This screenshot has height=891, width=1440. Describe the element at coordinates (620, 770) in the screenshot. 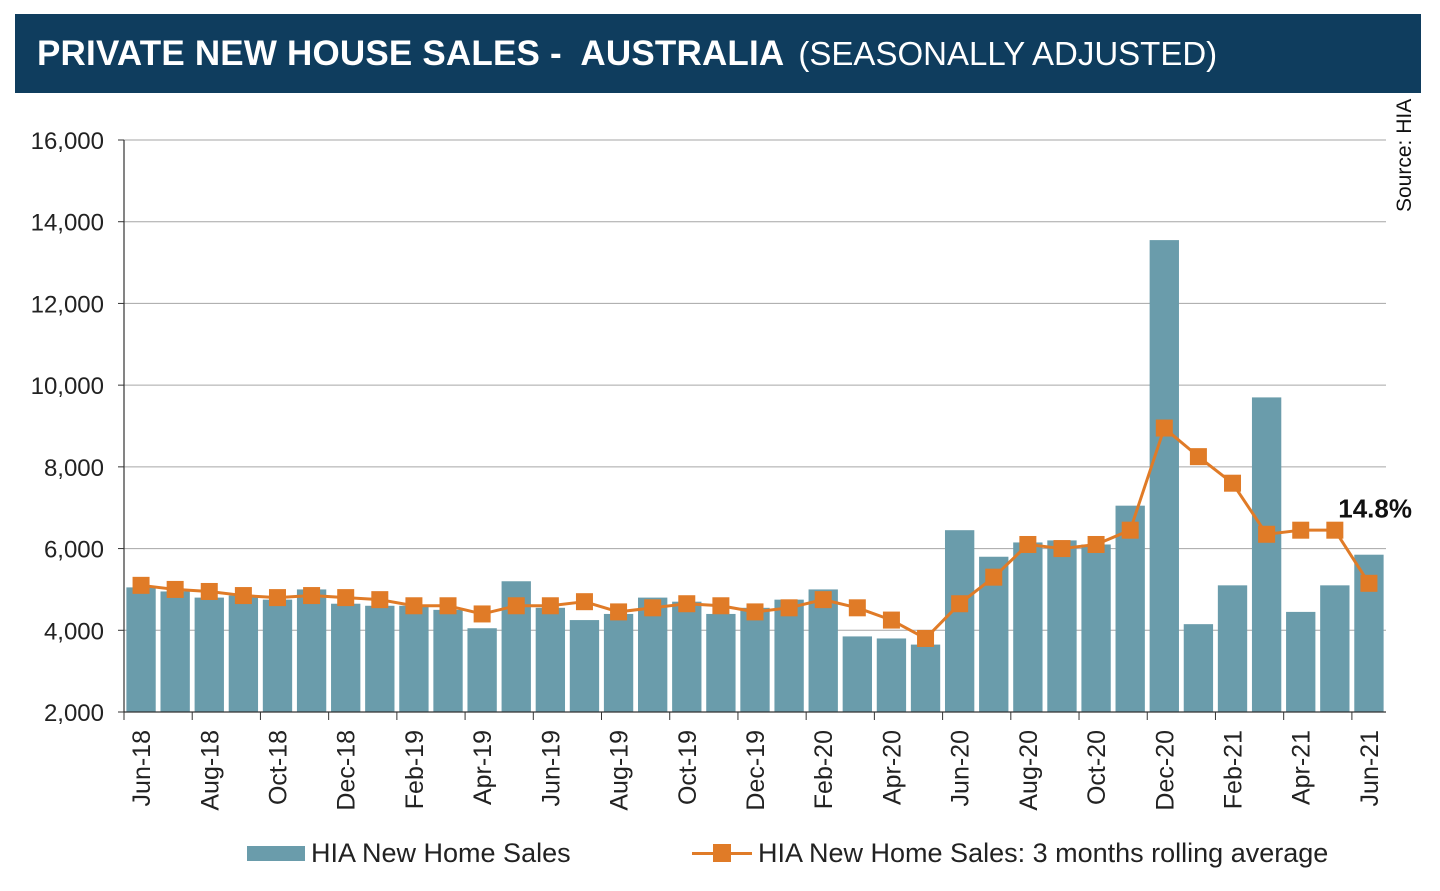

I see `x-tick-label: Aug-19` at that location.